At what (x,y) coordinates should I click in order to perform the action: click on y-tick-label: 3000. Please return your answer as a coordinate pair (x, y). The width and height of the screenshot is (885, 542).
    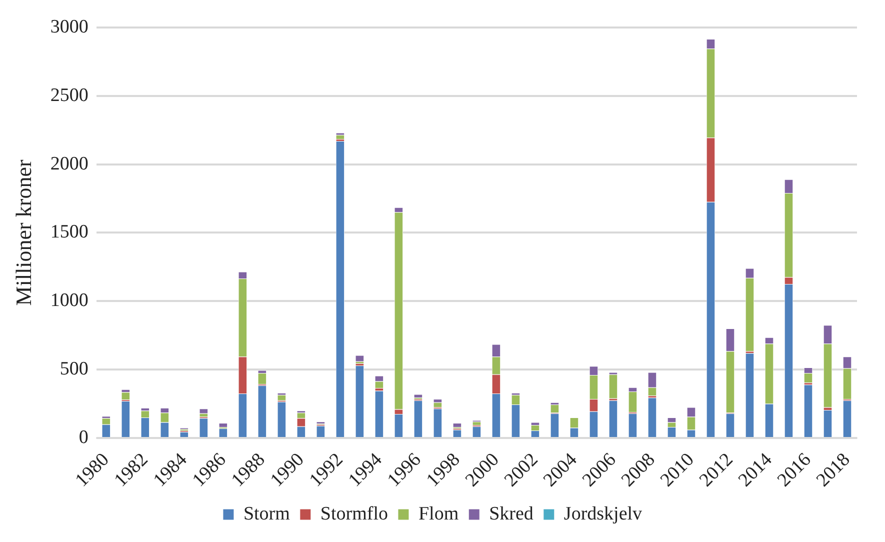
    Looking at the image, I should click on (69, 27).